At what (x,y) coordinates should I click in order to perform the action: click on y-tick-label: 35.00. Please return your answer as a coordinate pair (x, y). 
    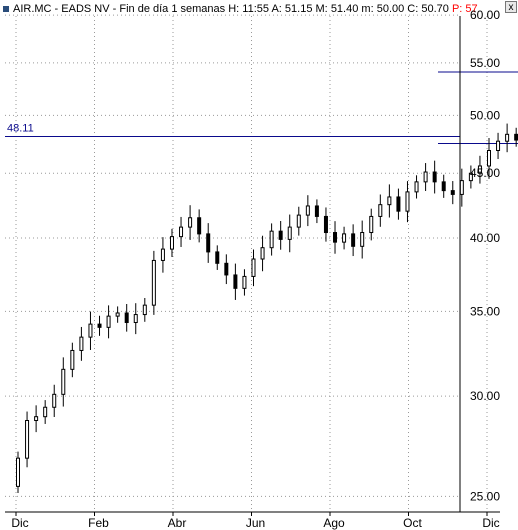
    Looking at the image, I should click on (485, 311).